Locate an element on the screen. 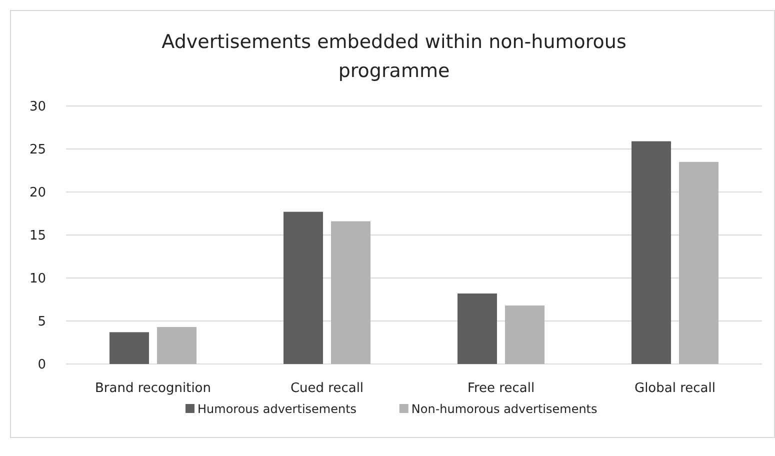 The image size is (775, 456). y-tick-label: 5 is located at coordinates (42, 322).